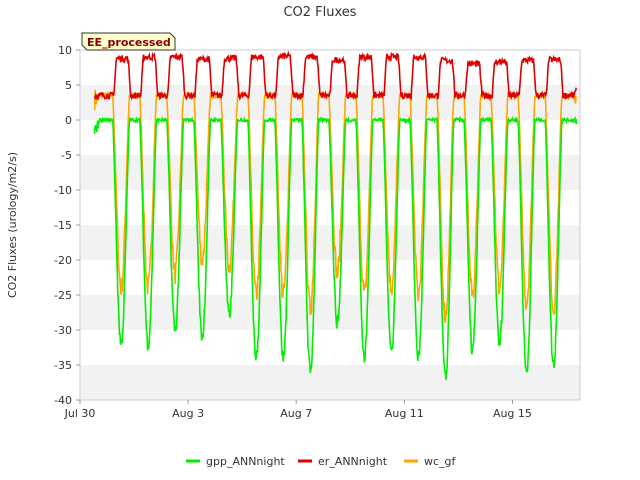 The width and height of the screenshot is (640, 480). What do you see at coordinates (245, 461) in the screenshot?
I see `legend-label: gpp_ANNnight` at bounding box center [245, 461].